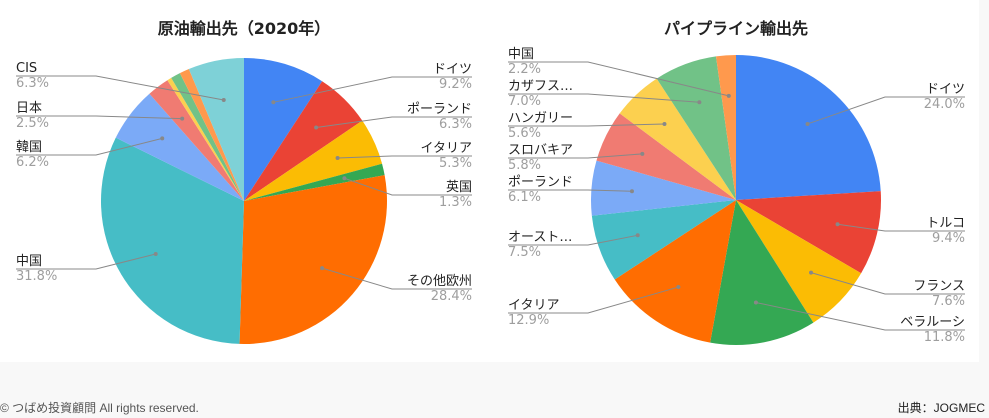 This screenshot has width=989, height=418. I want to click on slice-label: 韓国, so click(29, 147).